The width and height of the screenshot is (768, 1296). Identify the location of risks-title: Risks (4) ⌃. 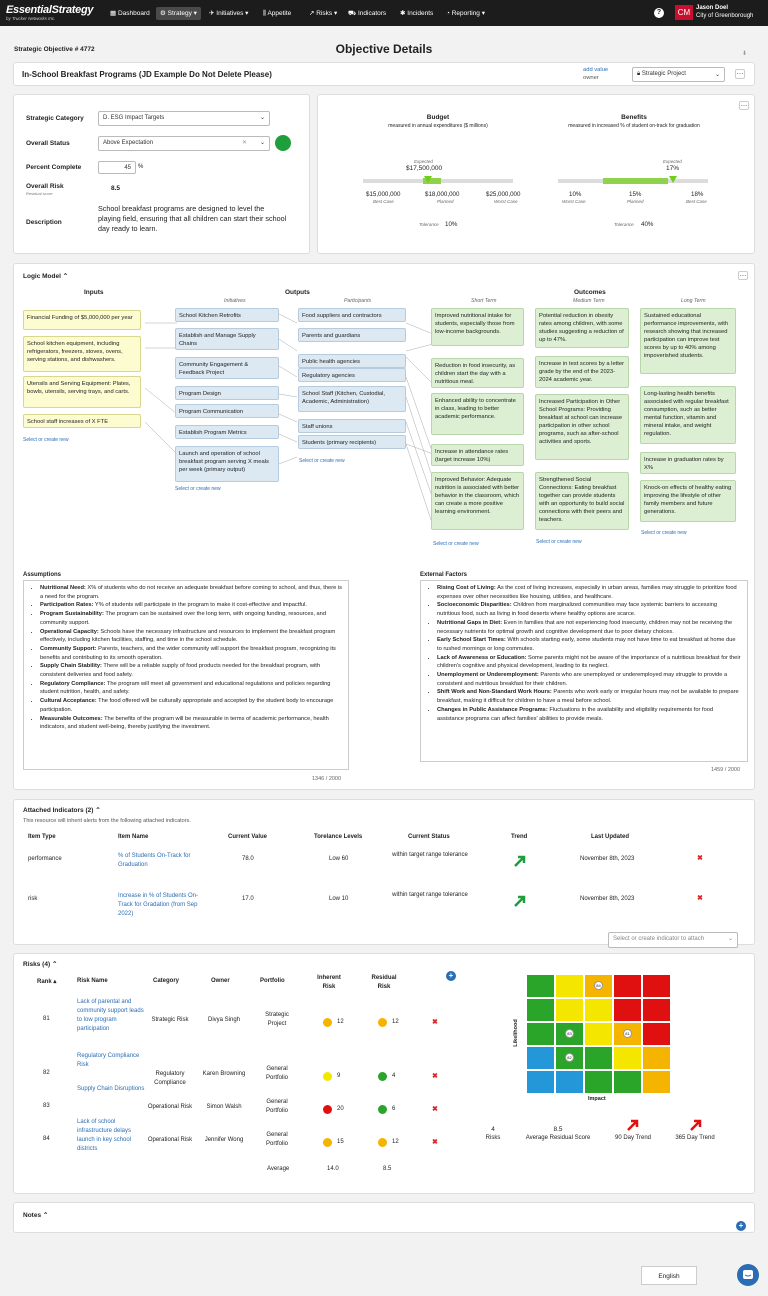
(40, 964).